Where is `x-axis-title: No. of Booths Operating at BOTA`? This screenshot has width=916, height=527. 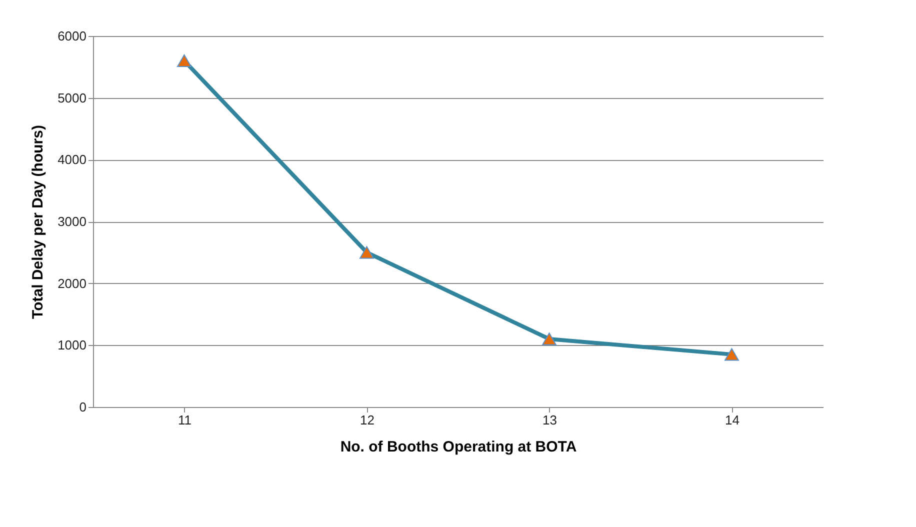
x-axis-title: No. of Booths Operating at BOTA is located at coordinates (458, 447).